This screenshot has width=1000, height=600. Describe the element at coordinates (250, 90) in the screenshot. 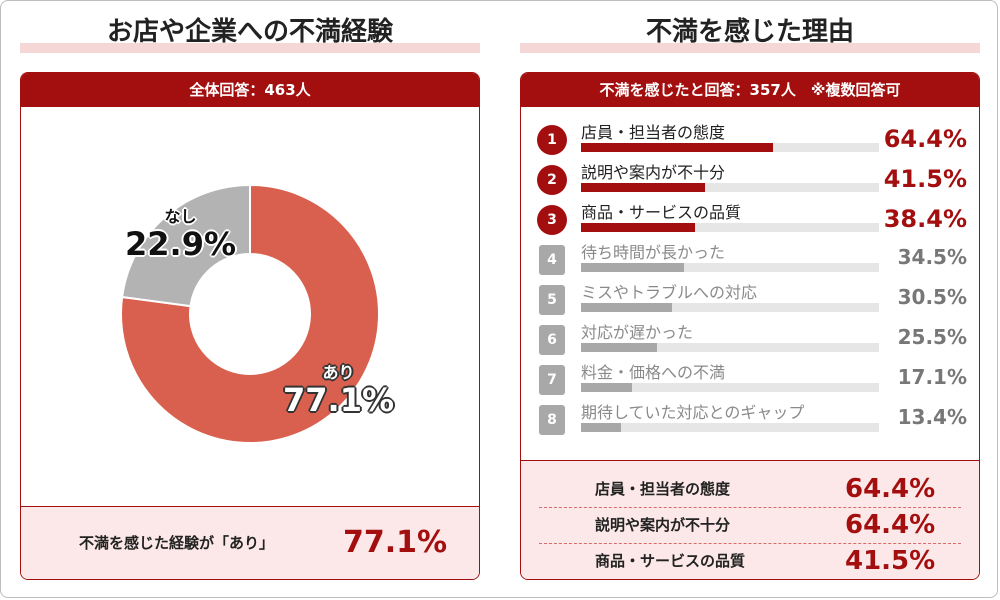

I see `left-card-header: 全体回答：463人` at that location.